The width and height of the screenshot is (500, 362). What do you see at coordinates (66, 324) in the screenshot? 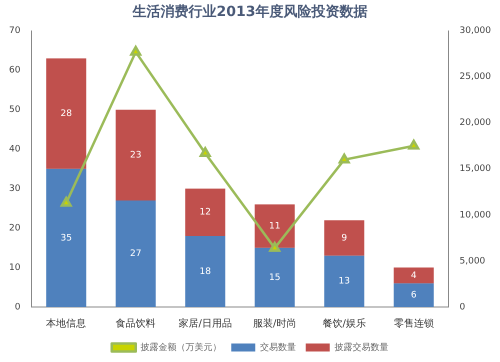
I see `x-tick-label: 本地信息` at bounding box center [66, 324].